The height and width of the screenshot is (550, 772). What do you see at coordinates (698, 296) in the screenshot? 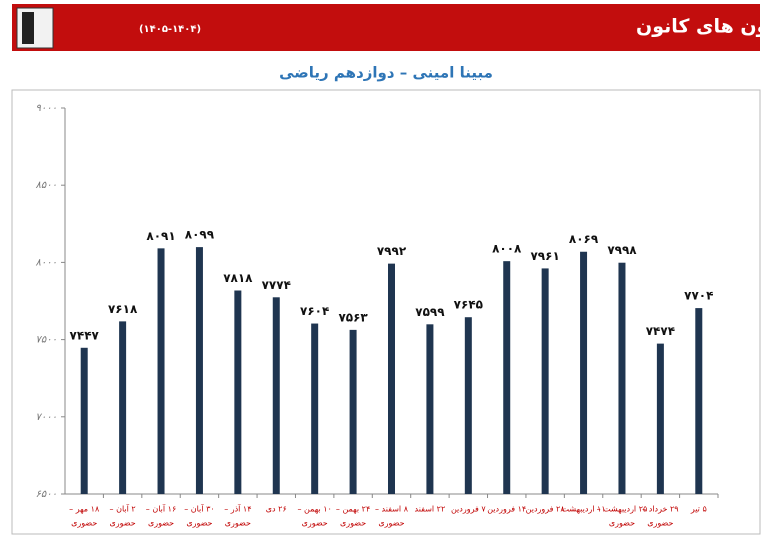
I see `value-label: ۷۷۰۴` at bounding box center [698, 296].